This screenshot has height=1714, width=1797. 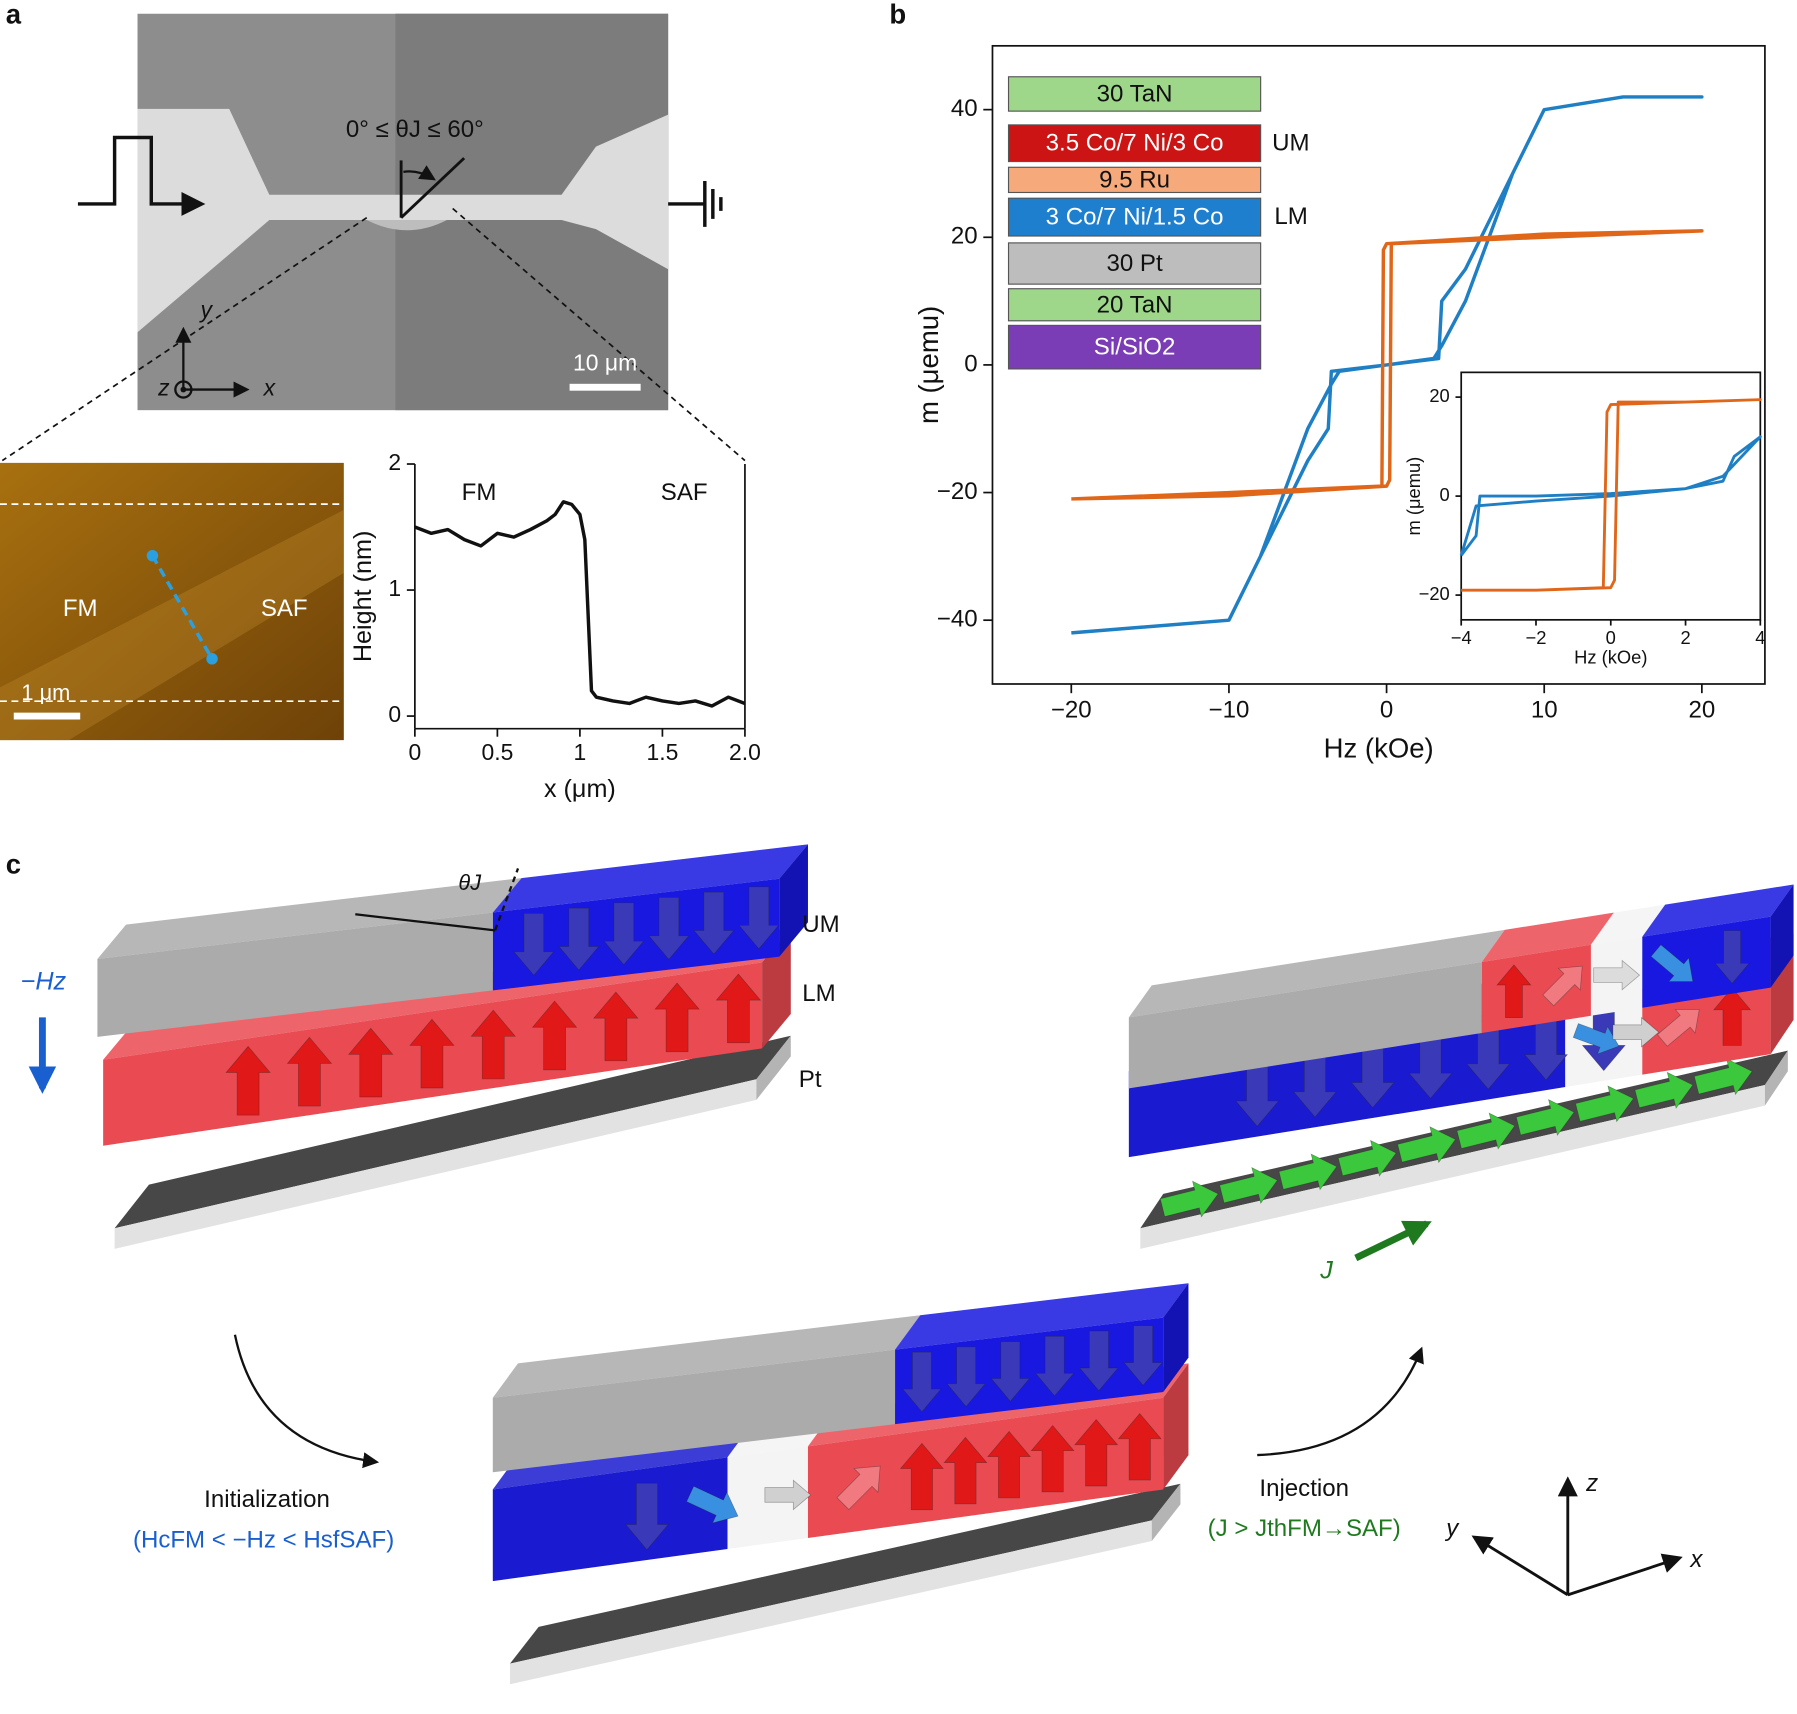 What do you see at coordinates (14, 14) in the screenshot?
I see `panel-letter: a` at bounding box center [14, 14].